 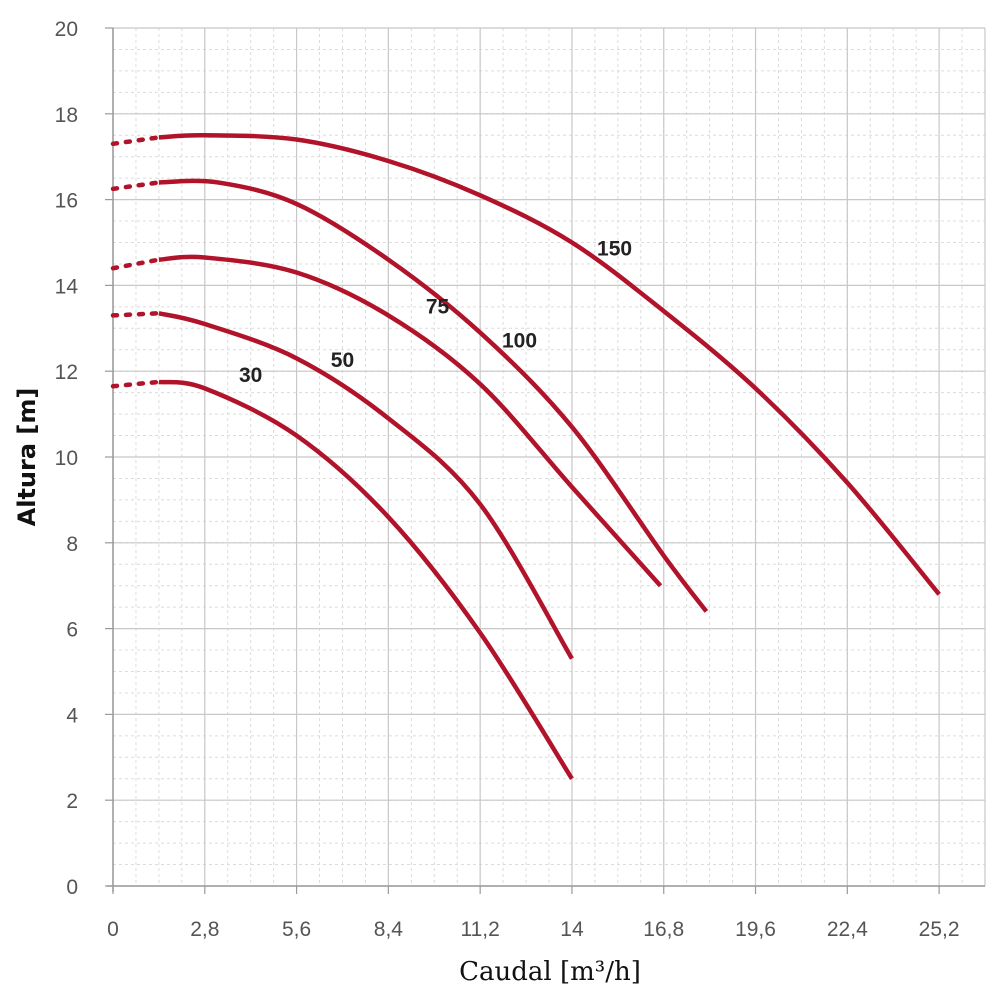 I want to click on x-axis-title: Caudal [m³/h], so click(x=550, y=972).